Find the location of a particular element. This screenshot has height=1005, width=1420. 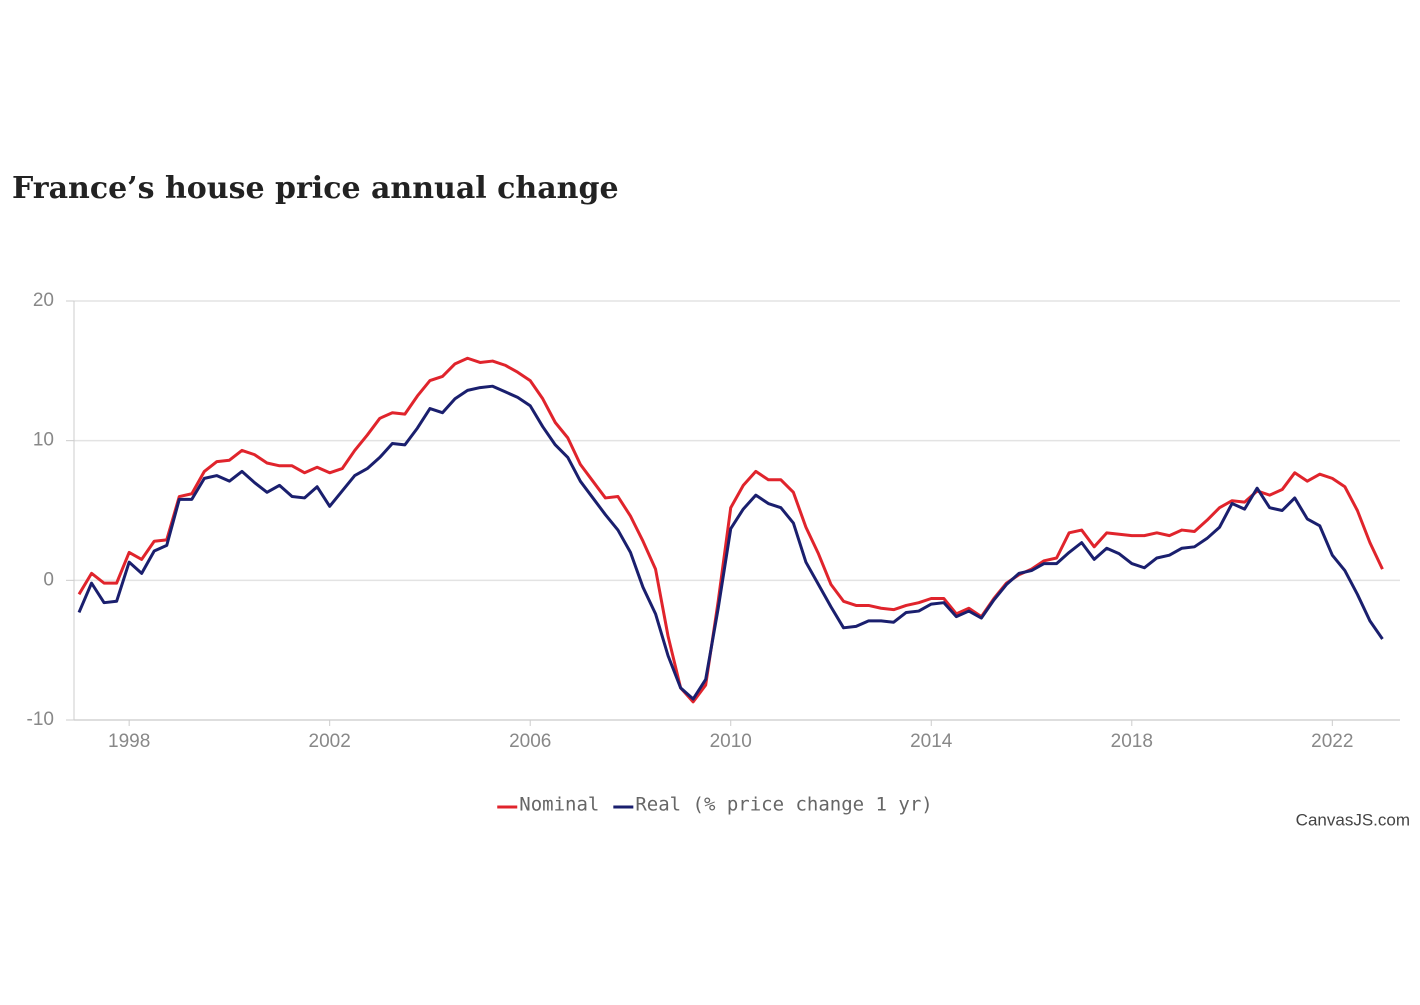

y-tick-label: 0 is located at coordinates (48, 579).